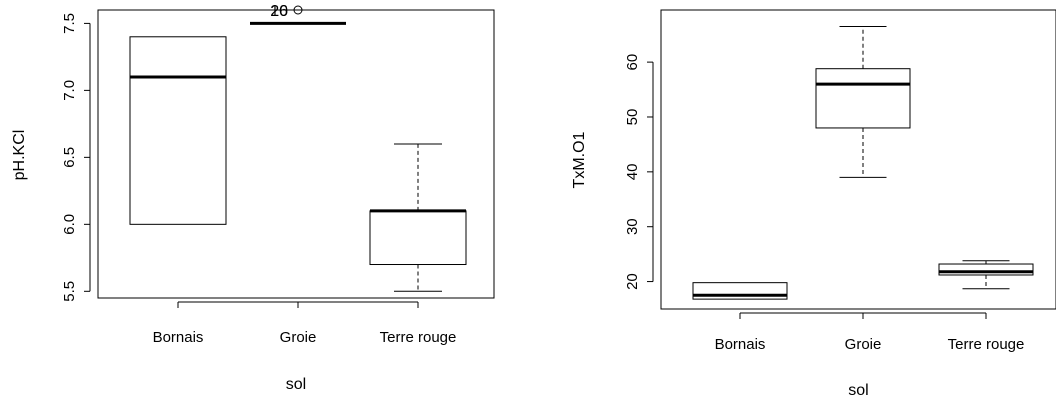 This screenshot has height=399, width=1056. What do you see at coordinates (298, 10) in the screenshot?
I see `outlier-point` at bounding box center [298, 10].